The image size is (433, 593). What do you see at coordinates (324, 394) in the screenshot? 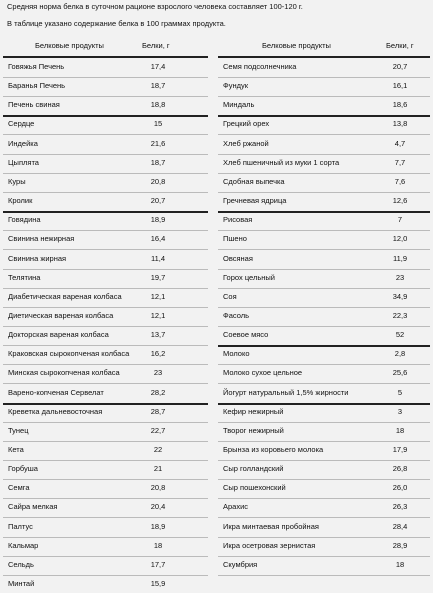
I see `table-row: Йогурт натуральный 1,5% жирности 5` at bounding box center [324, 394].